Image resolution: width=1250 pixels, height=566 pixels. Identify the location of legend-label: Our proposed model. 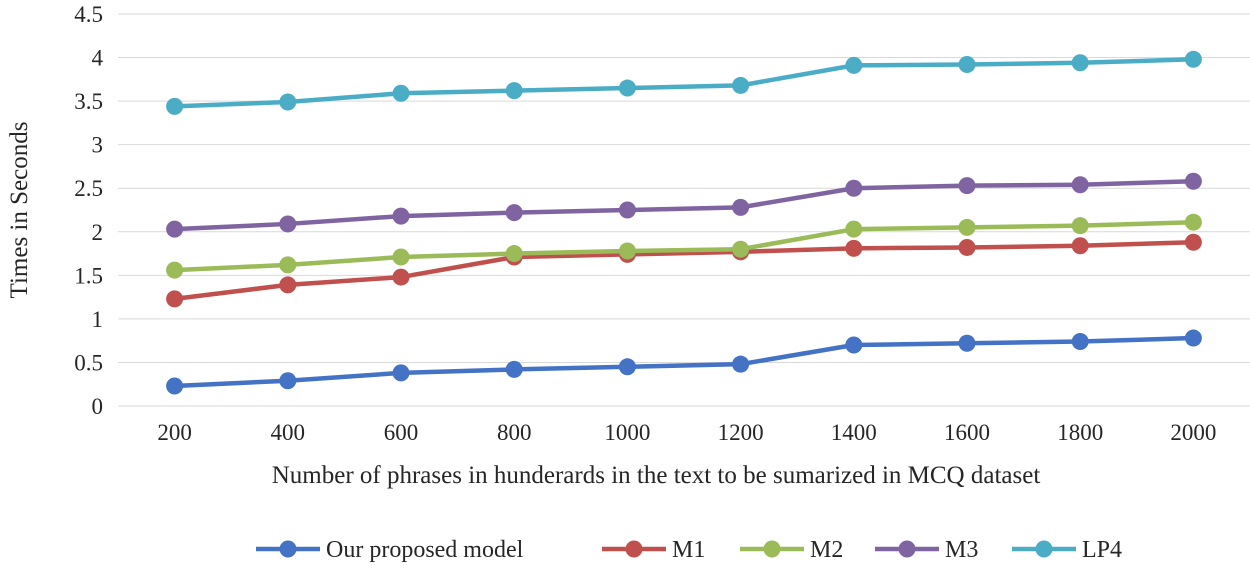
(425, 550).